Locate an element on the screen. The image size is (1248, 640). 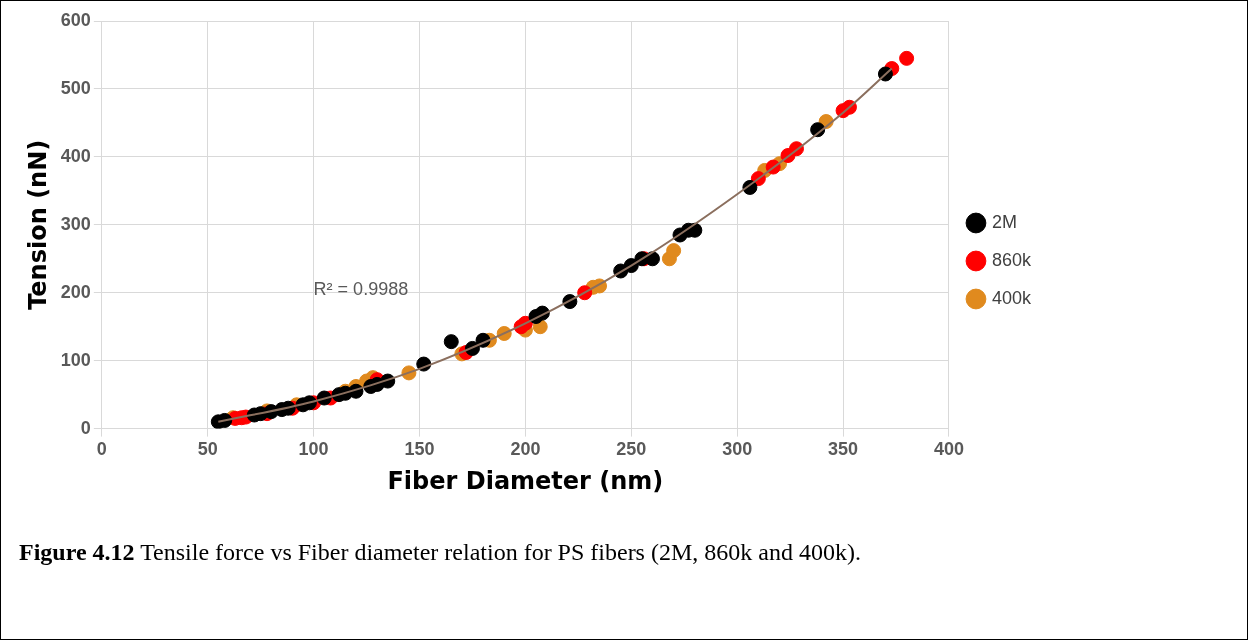
x-tick-label: 250 is located at coordinates (631, 449).